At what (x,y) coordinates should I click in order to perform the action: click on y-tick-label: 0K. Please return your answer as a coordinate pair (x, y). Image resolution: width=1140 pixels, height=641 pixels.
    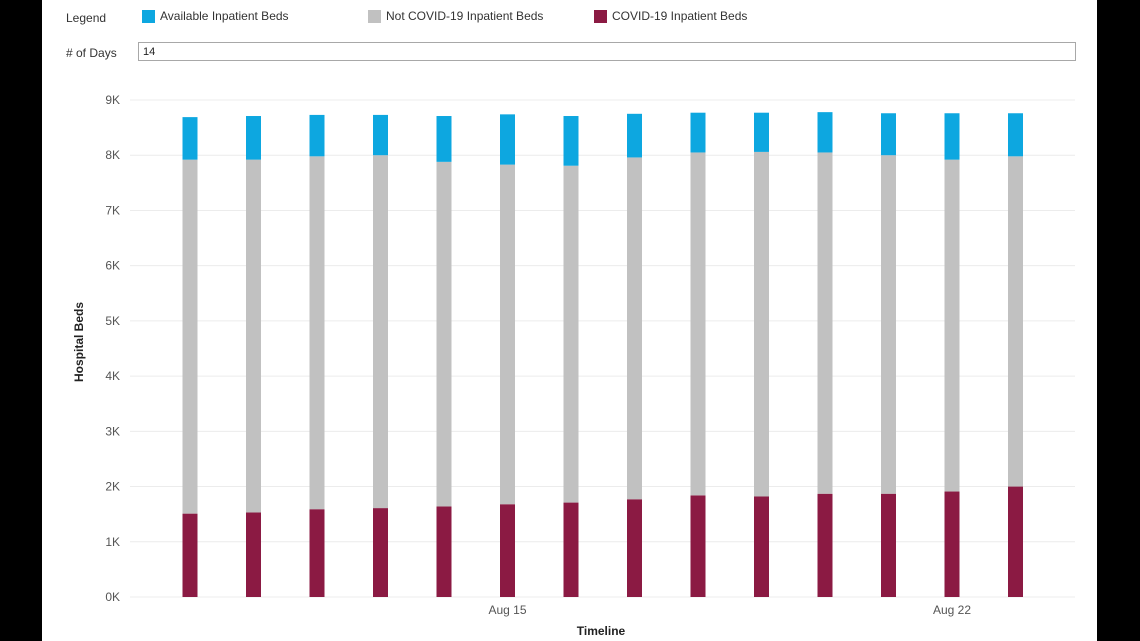
    Looking at the image, I should click on (112, 597).